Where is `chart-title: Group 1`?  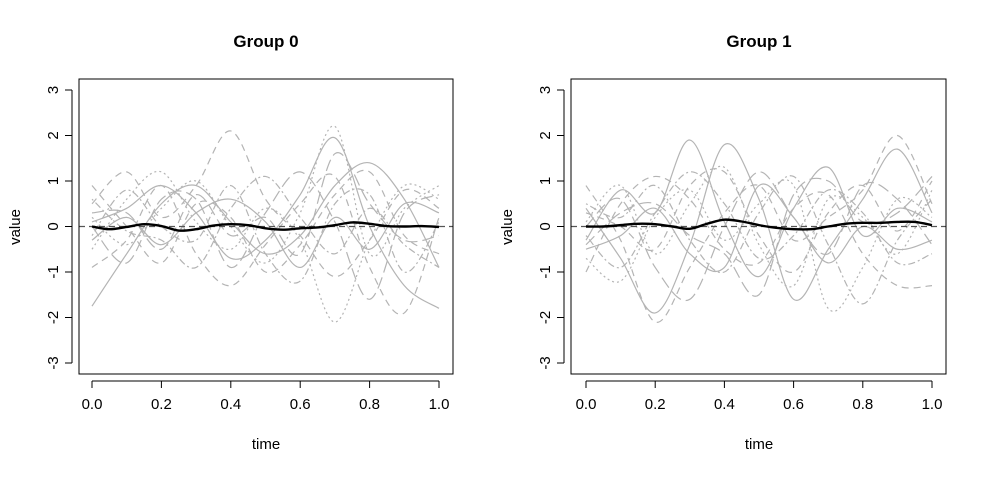
chart-title: Group 1 is located at coordinates (758, 41).